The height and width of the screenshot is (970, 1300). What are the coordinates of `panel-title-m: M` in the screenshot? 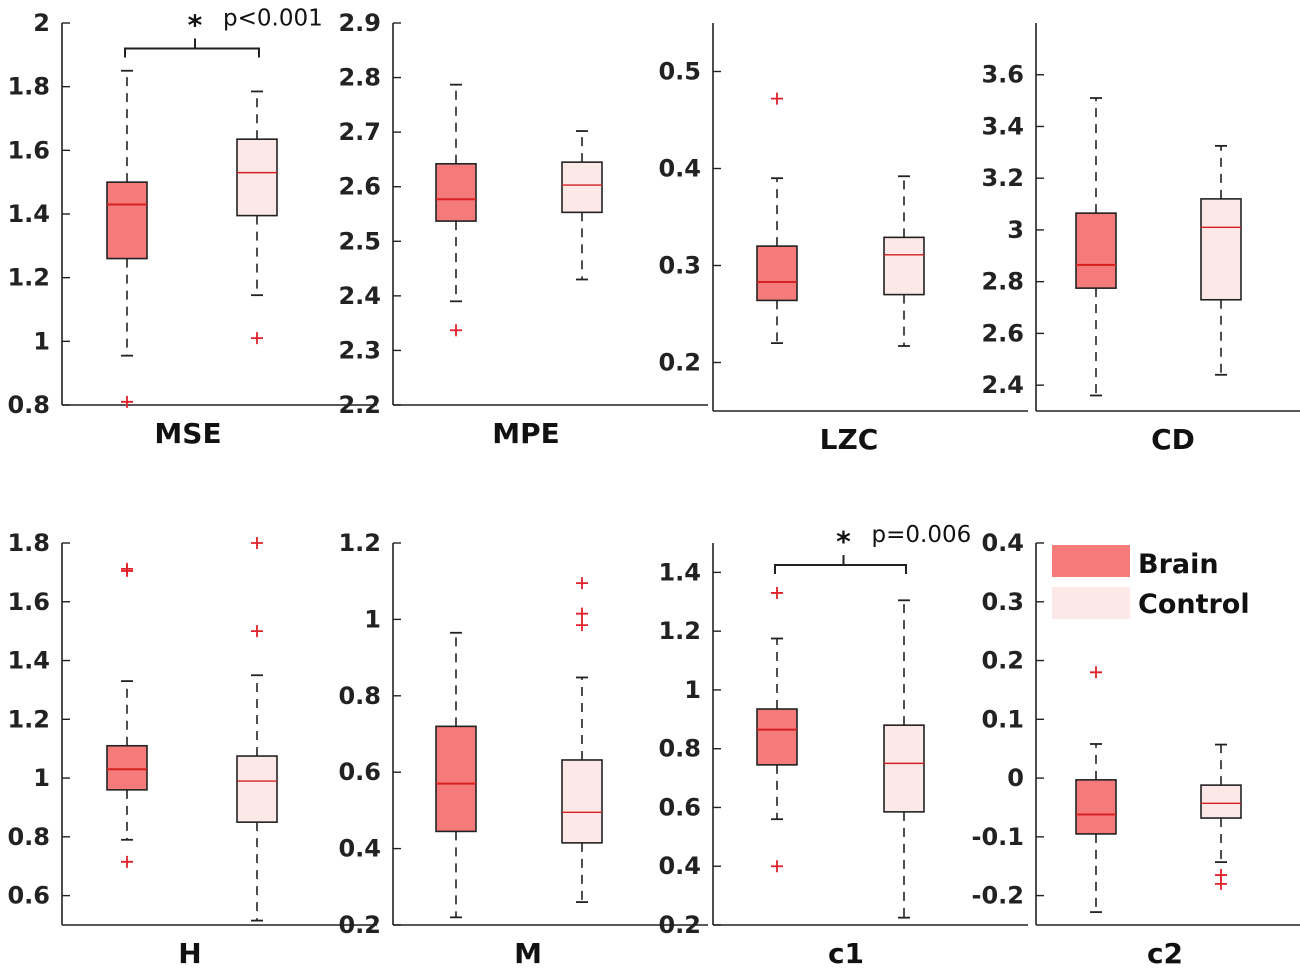 It's located at (528, 953).